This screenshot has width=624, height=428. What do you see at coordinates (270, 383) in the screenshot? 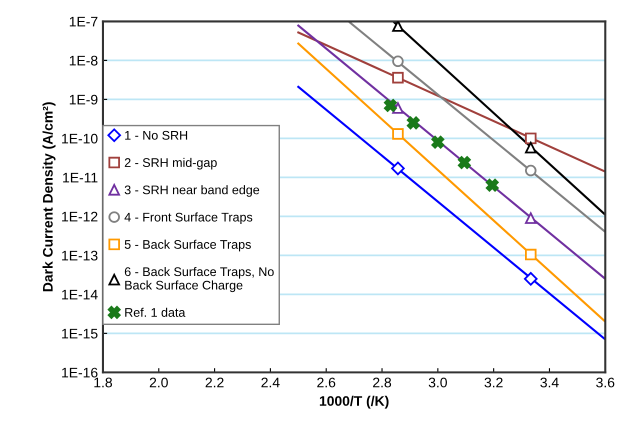
I see `x-tick-label: 2.4` at bounding box center [270, 383].